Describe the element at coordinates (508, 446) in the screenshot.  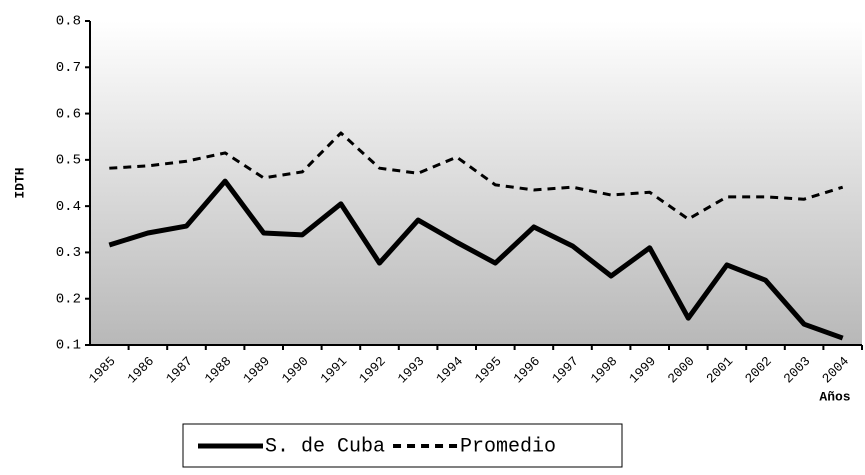
I see `legend-label: Promedio` at that location.